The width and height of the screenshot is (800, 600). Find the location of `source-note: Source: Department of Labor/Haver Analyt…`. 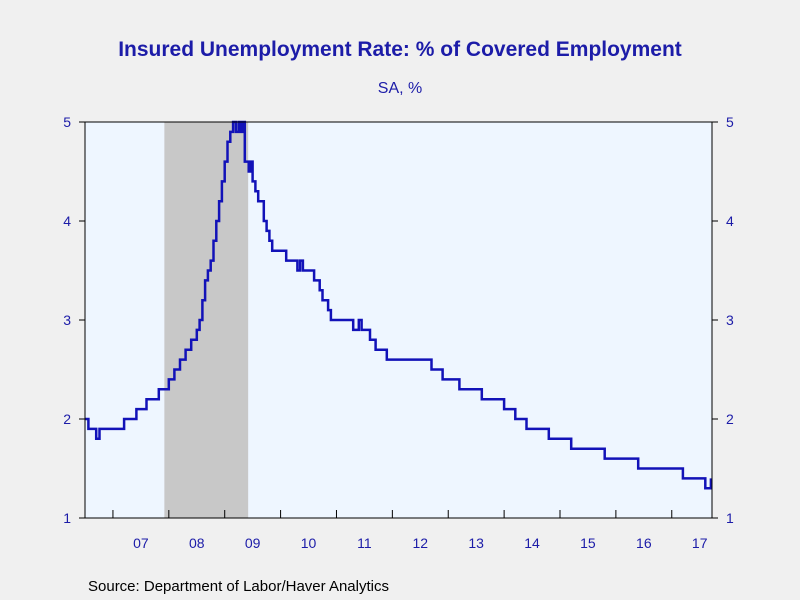

source-note: Source: Department of Labor/Haver Analyt… is located at coordinates (238, 586).